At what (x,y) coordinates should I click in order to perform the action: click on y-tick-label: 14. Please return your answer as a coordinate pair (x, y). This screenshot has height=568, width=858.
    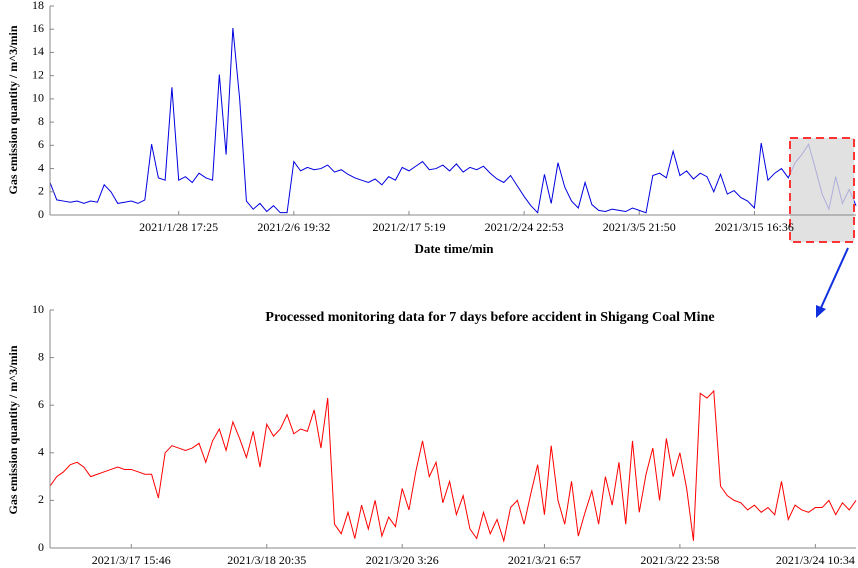
    Looking at the image, I should click on (38, 51).